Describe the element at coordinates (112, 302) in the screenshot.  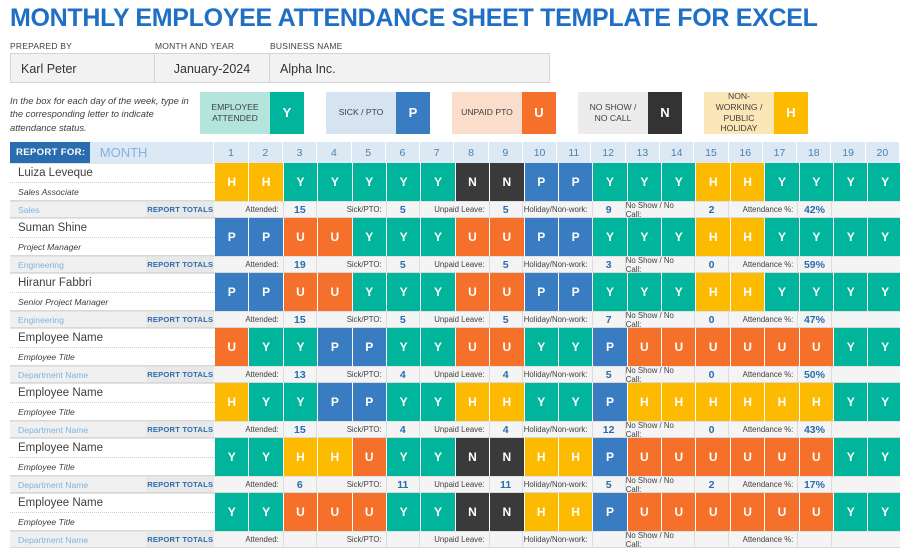
I see `employee-title: Senior Project Manager` at that location.